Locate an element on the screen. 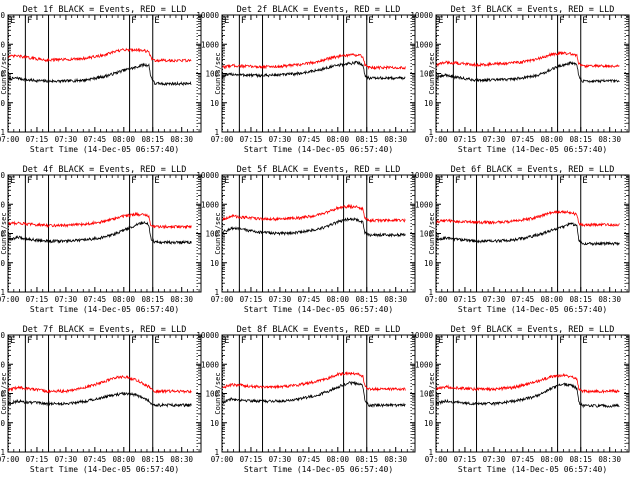  chart-title: Det 1f BLACK = Events, RED = LLD is located at coordinates (105, 10).